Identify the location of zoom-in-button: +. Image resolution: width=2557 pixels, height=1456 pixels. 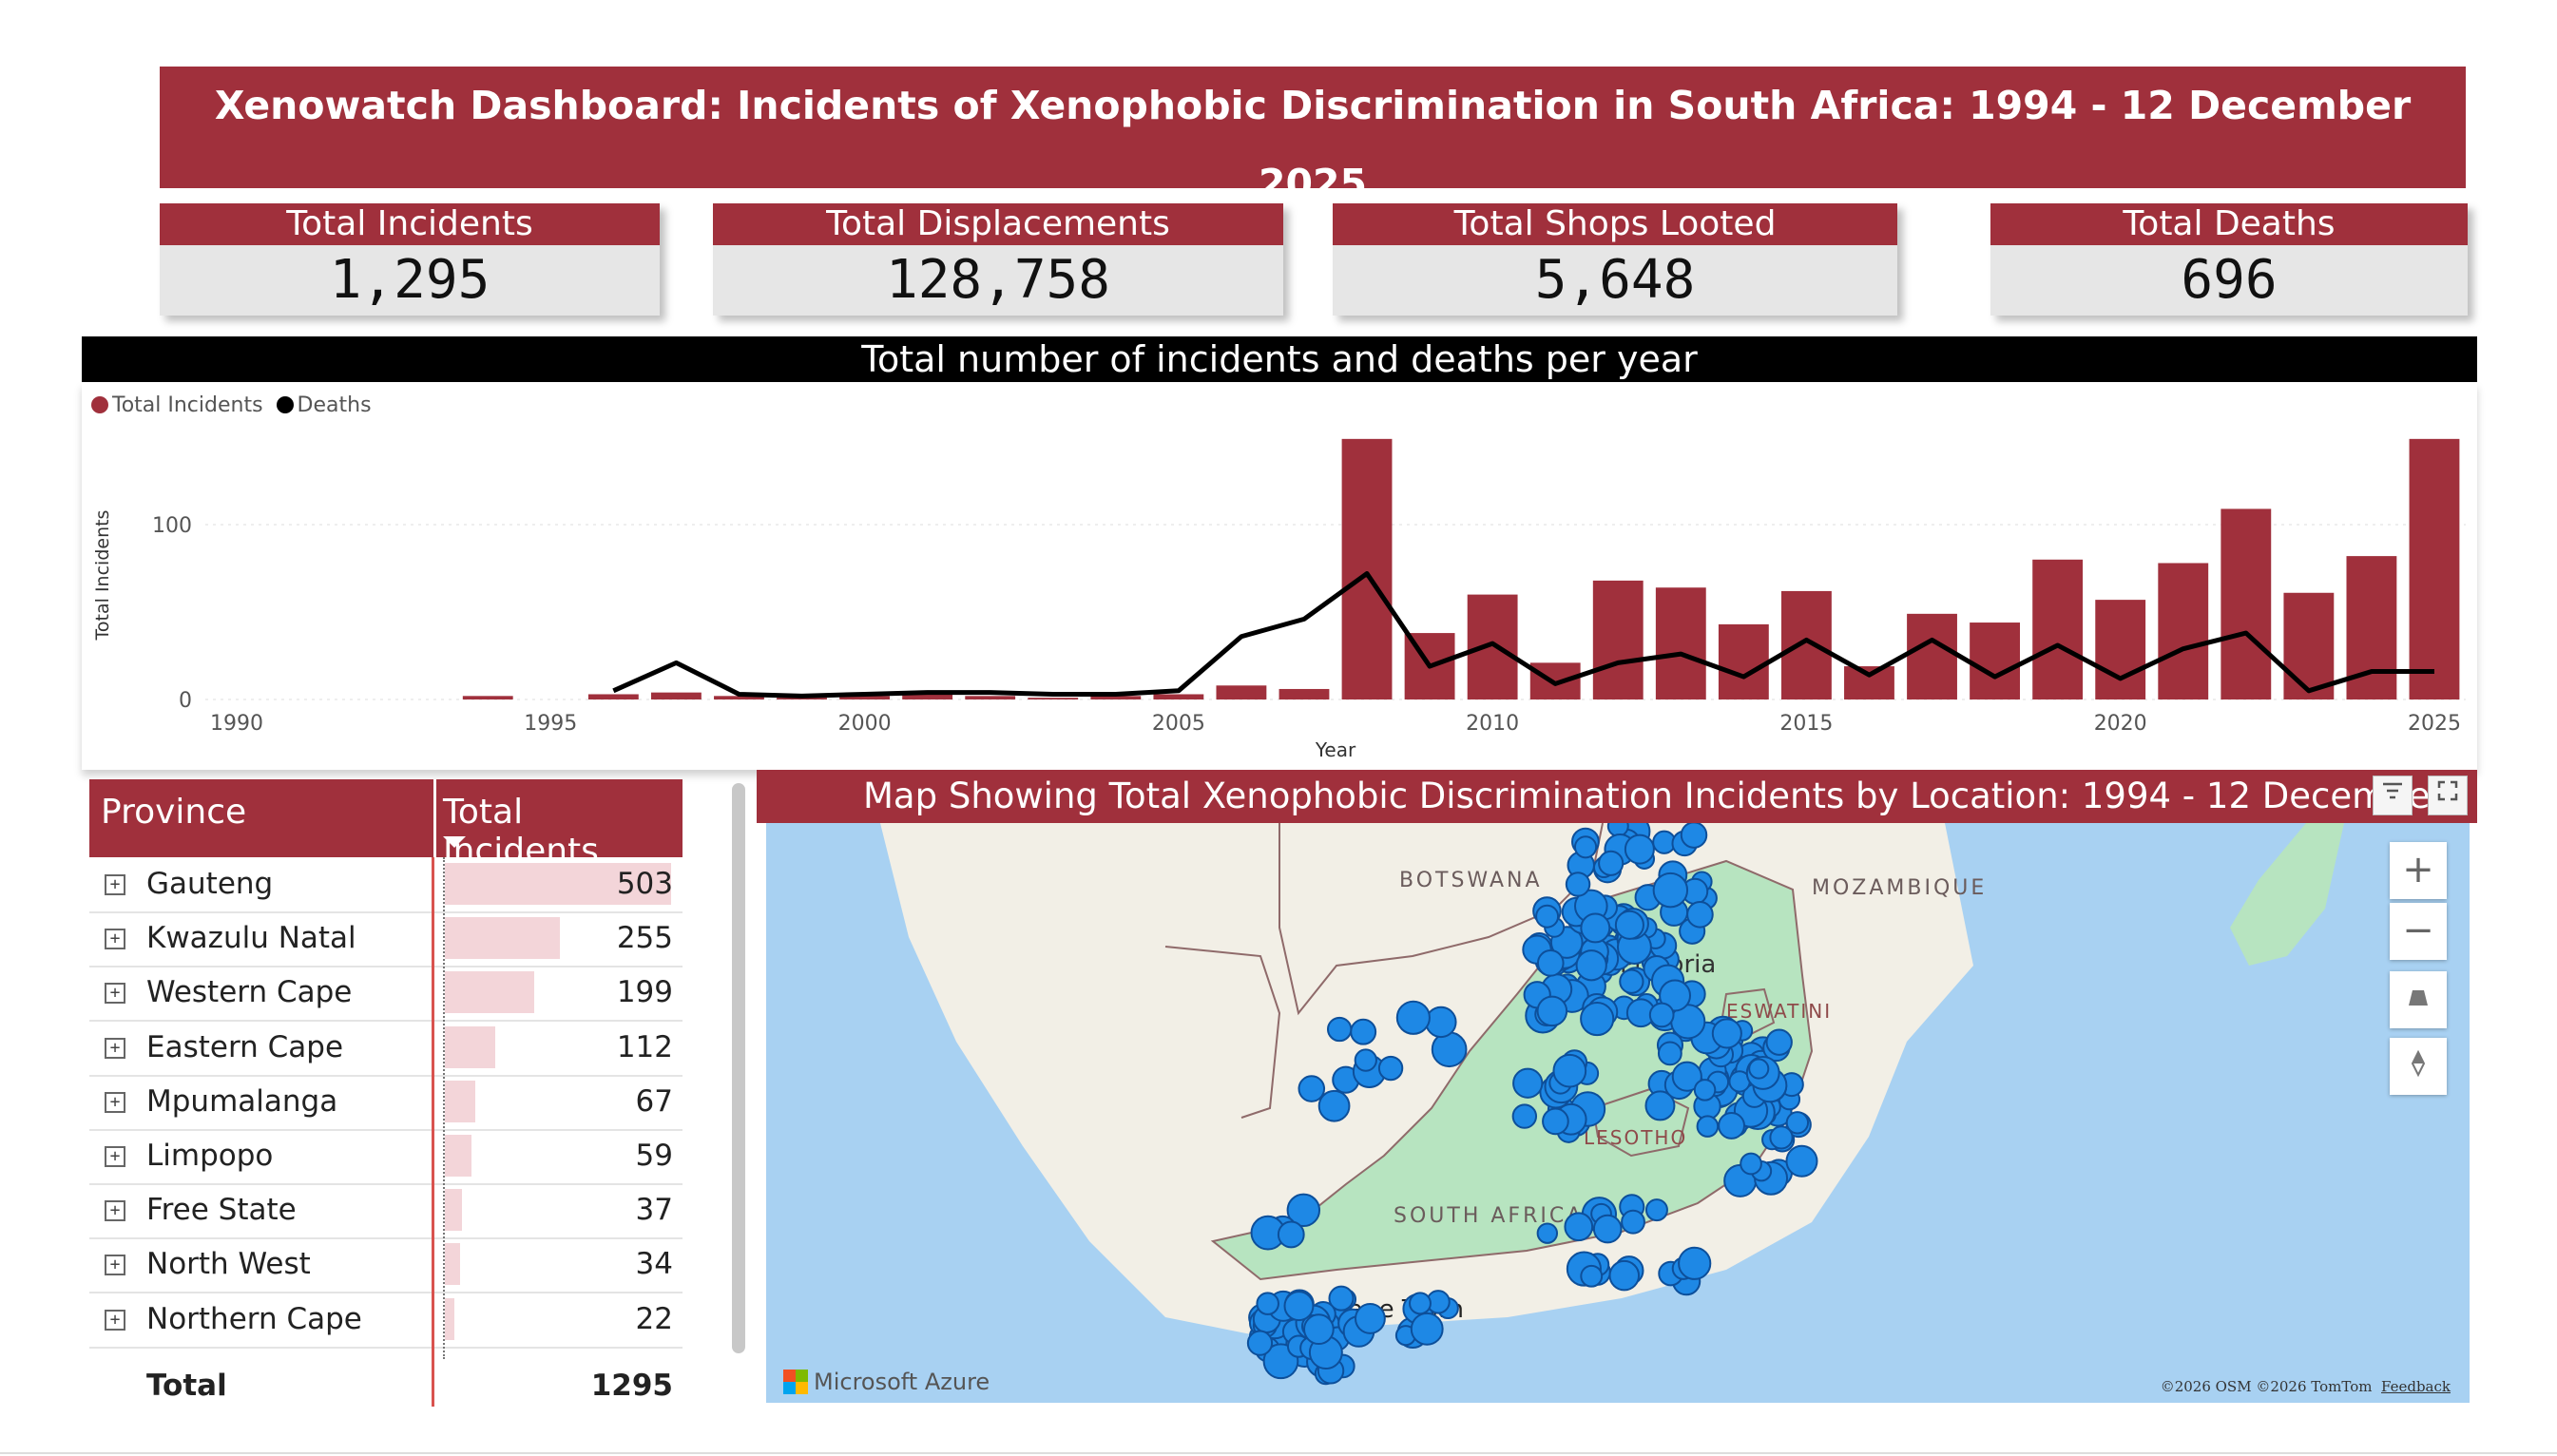
(2419, 870).